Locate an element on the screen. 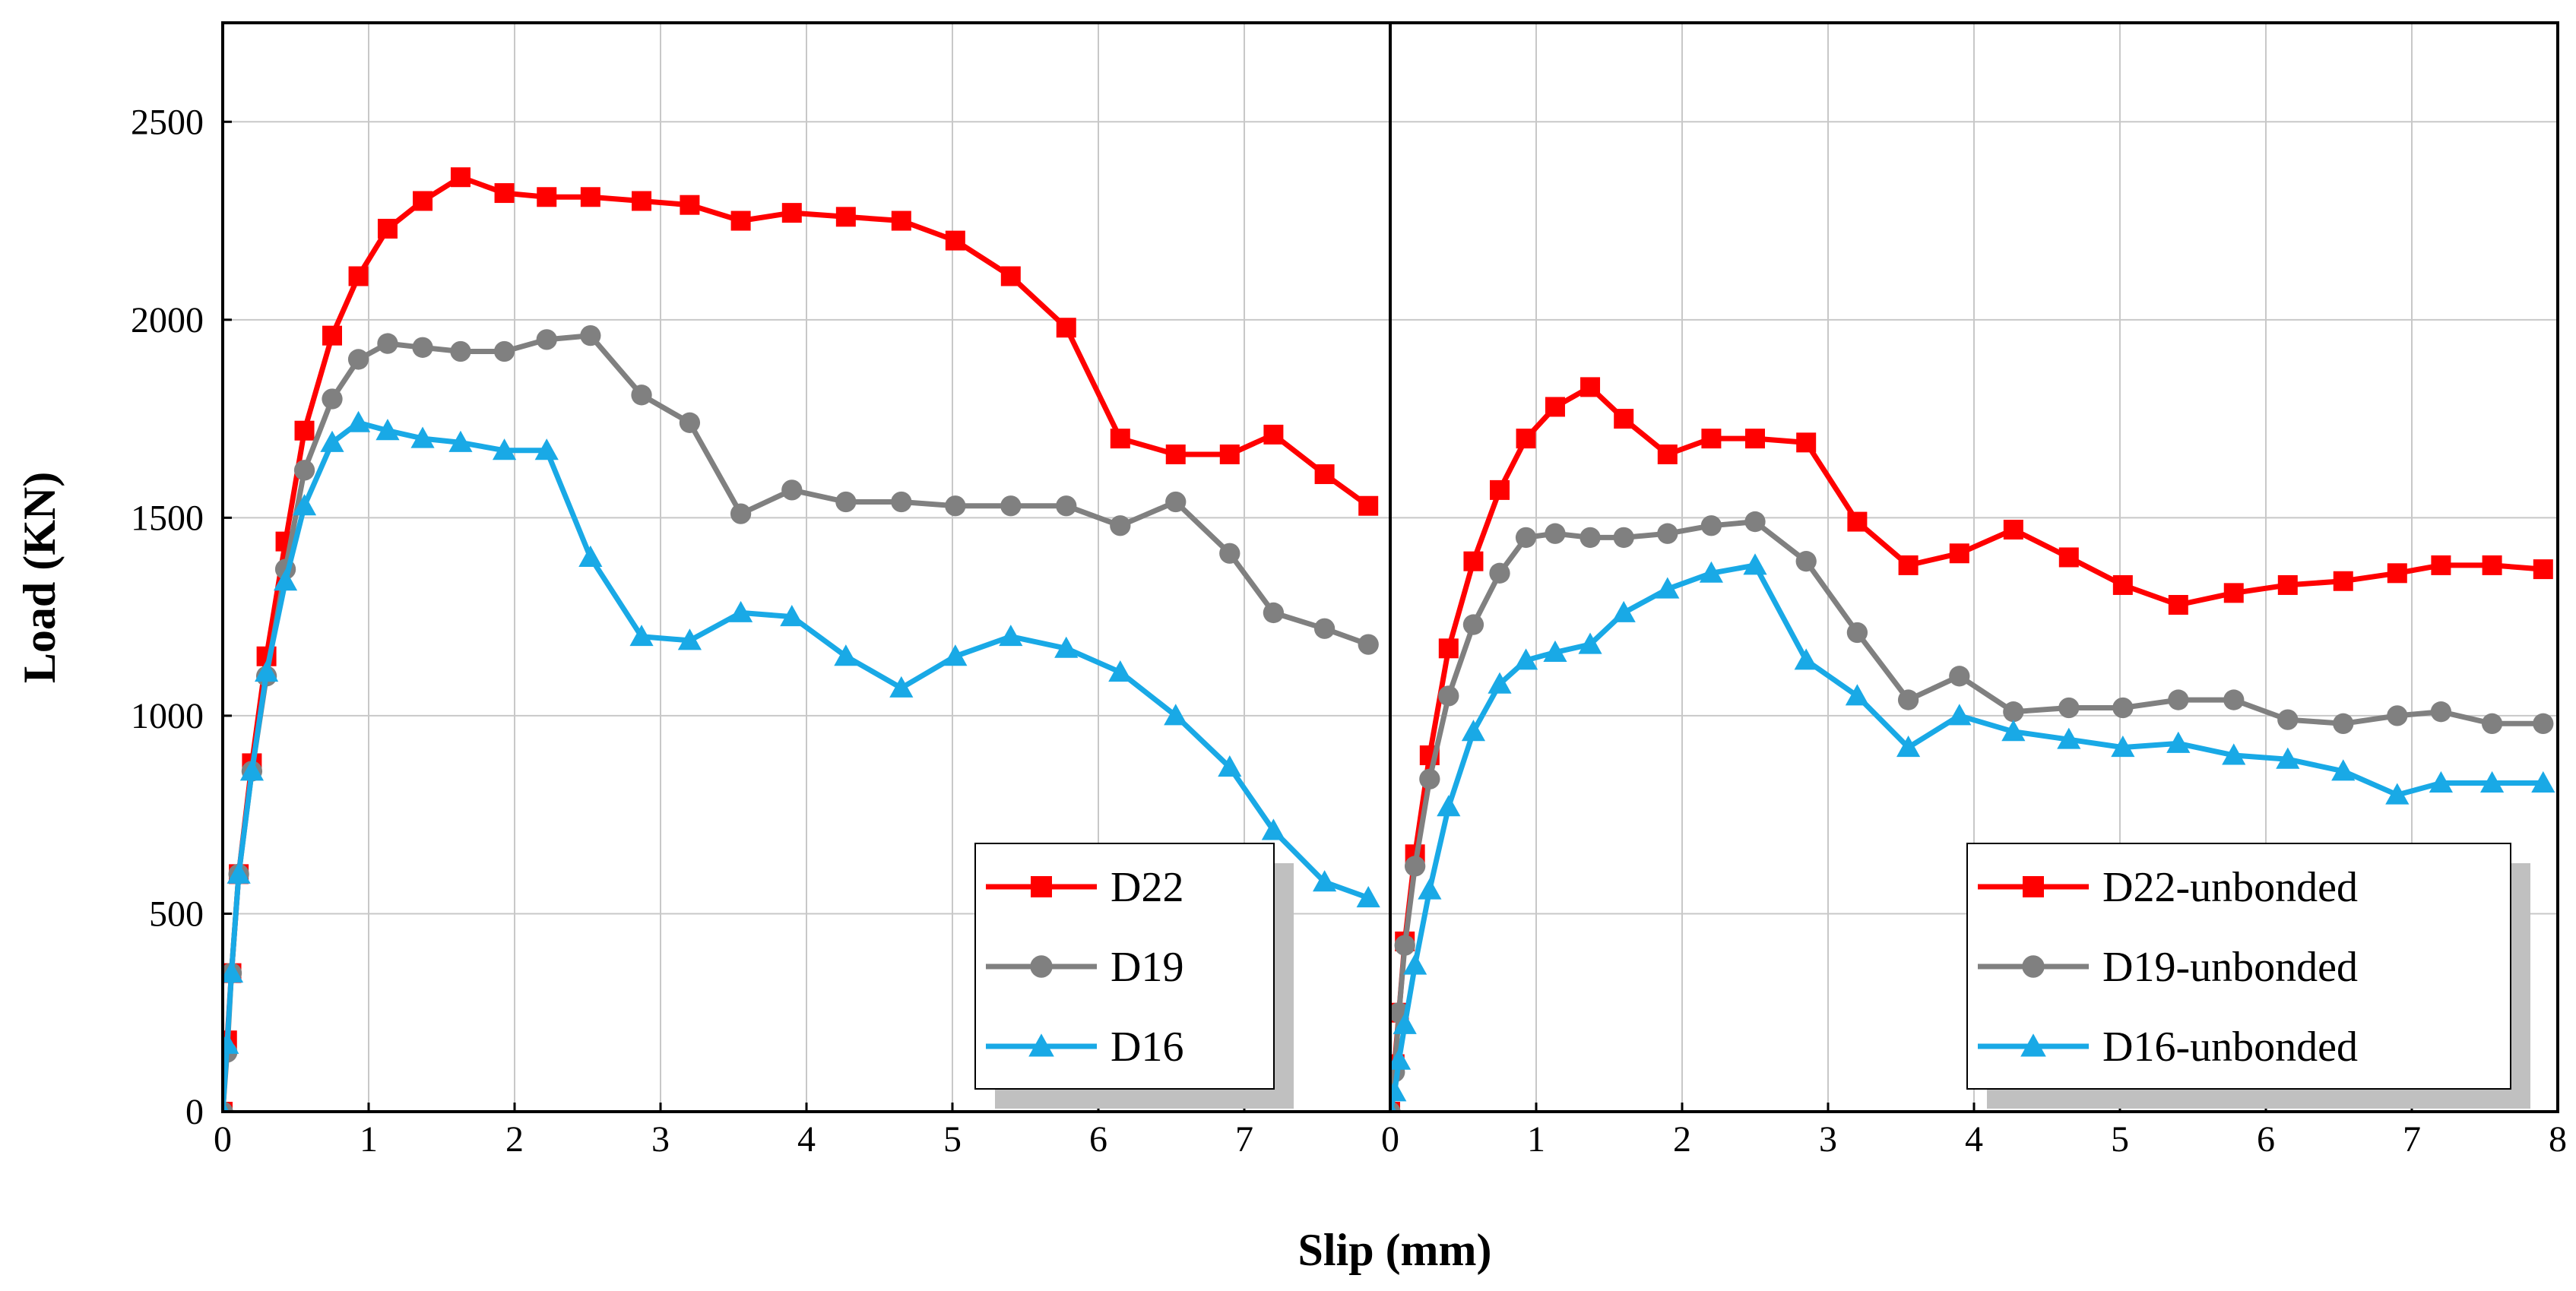 This screenshot has width=2576, height=1291. x-tick-label: 4 is located at coordinates (1974, 1139).